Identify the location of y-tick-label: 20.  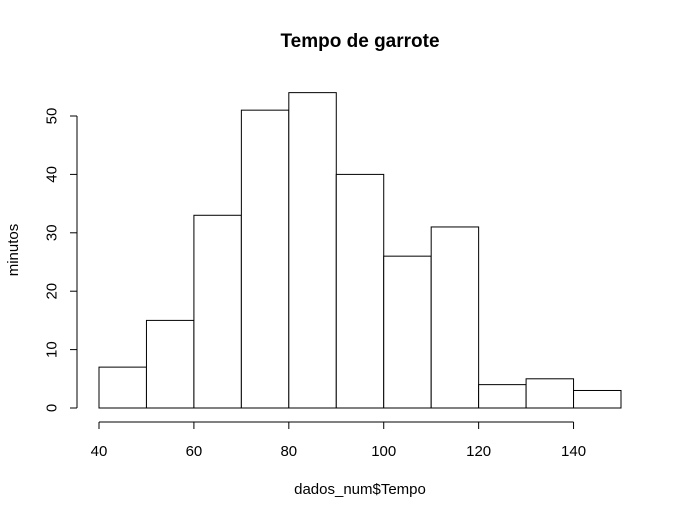
(52, 291).